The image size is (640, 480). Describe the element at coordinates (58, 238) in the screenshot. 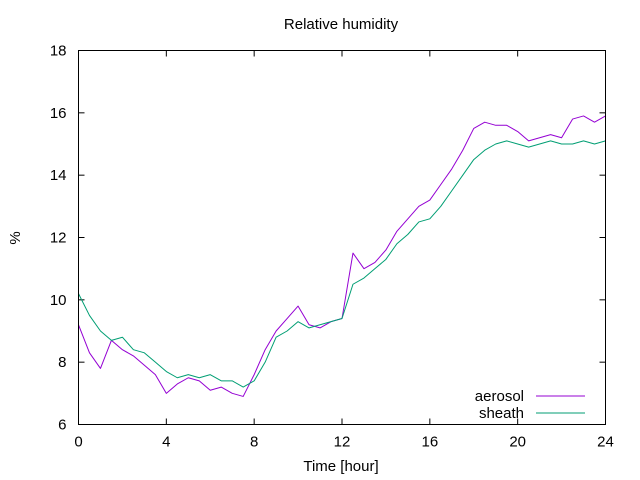

I see `y-tick-label: 12` at that location.